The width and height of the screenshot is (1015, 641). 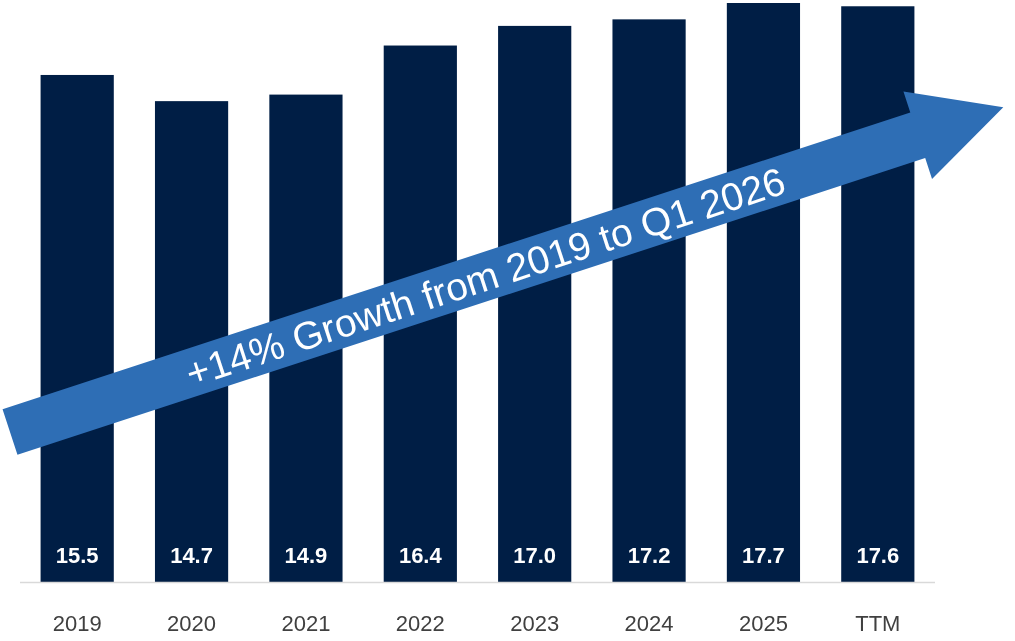 What do you see at coordinates (192, 623) in the screenshot?
I see `x-tick-label: 2020` at bounding box center [192, 623].